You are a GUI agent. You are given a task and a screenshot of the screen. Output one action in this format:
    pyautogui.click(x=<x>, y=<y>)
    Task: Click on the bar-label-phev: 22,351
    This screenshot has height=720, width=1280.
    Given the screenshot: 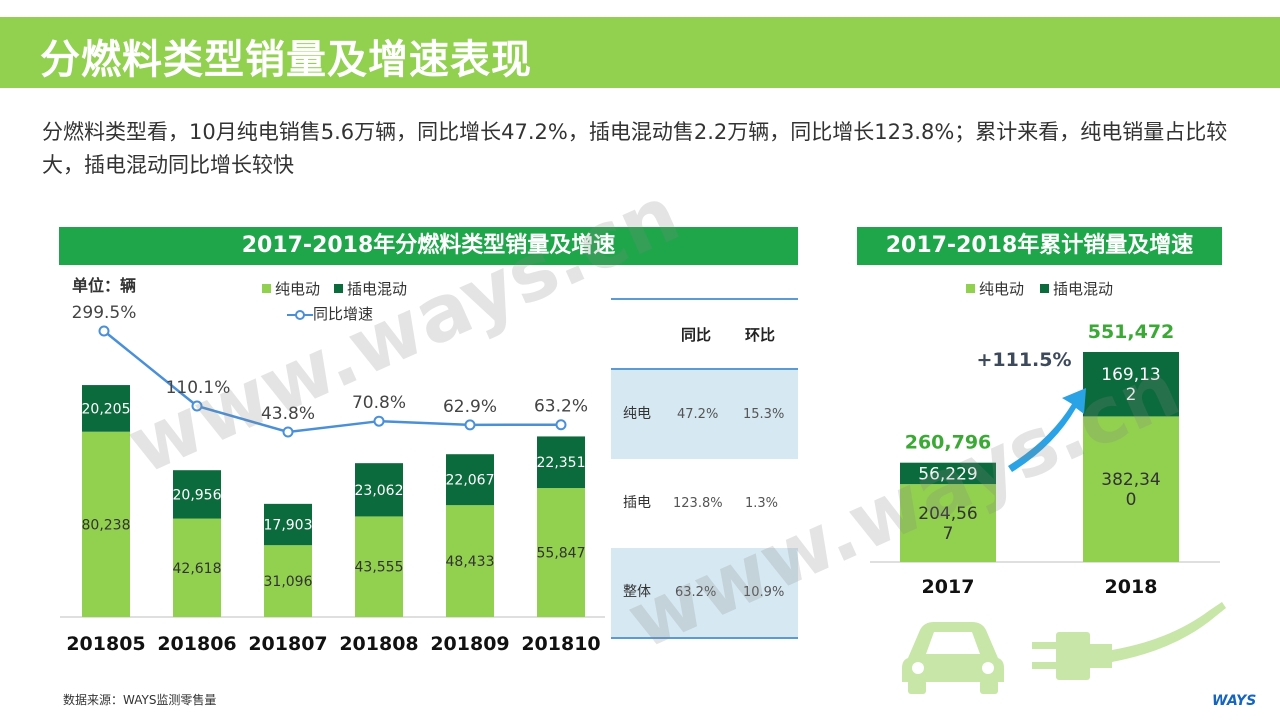 What is the action you would take?
    pyautogui.click(x=561, y=463)
    